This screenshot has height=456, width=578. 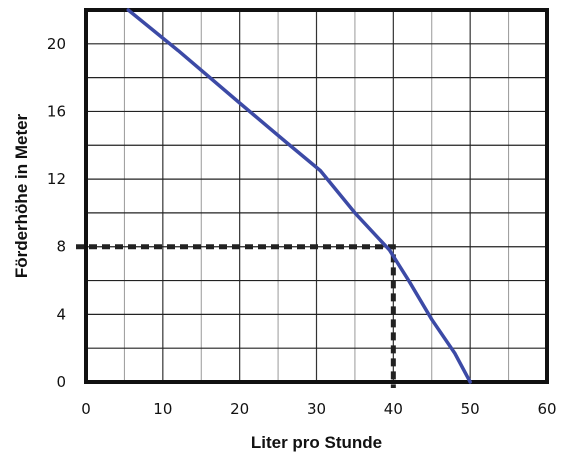 I want to click on x-axis-label: Liter pro Stunde, so click(x=316, y=442).